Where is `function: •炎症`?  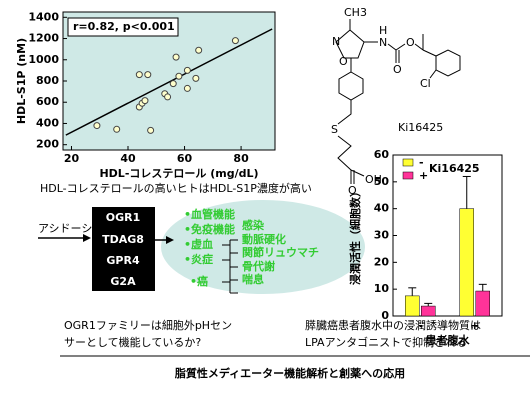
function: •炎症 is located at coordinates (198, 259).